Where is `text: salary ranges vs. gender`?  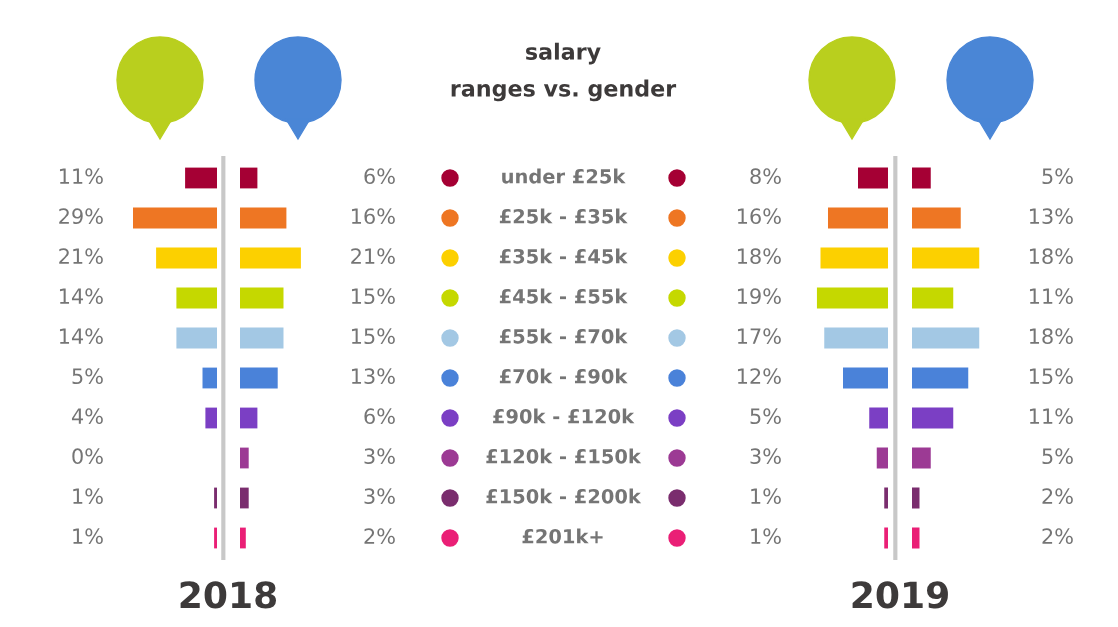 text: salary ranges vs. gender is located at coordinates (564, 72).